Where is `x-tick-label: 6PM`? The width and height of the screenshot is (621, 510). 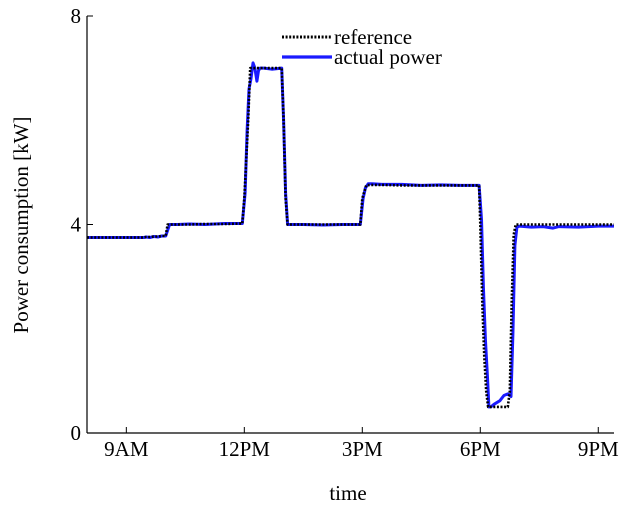 x-tick-label: 6PM is located at coordinates (480, 449).